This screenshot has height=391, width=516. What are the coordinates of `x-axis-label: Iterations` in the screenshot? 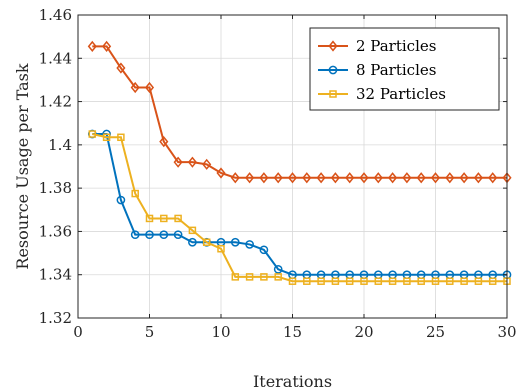 It's located at (292, 381).